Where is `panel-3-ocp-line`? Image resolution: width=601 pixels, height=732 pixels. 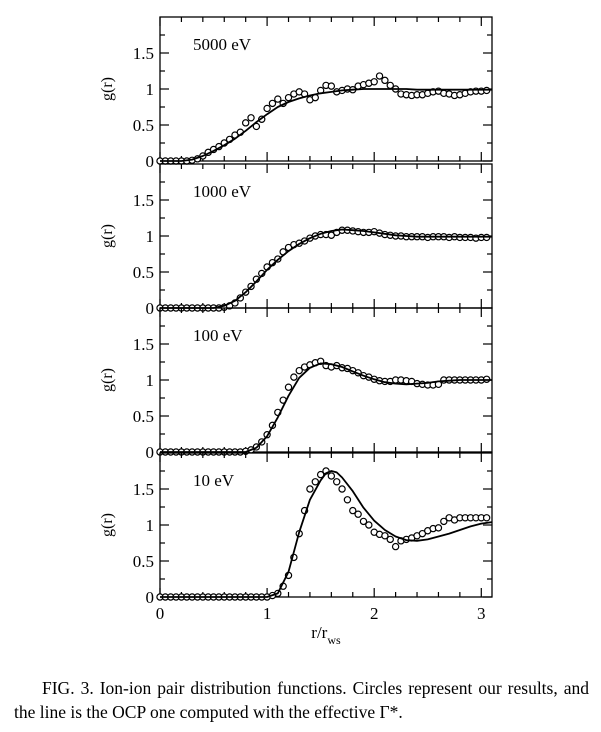 panel-3-ocp-line is located at coordinates (326, 407).